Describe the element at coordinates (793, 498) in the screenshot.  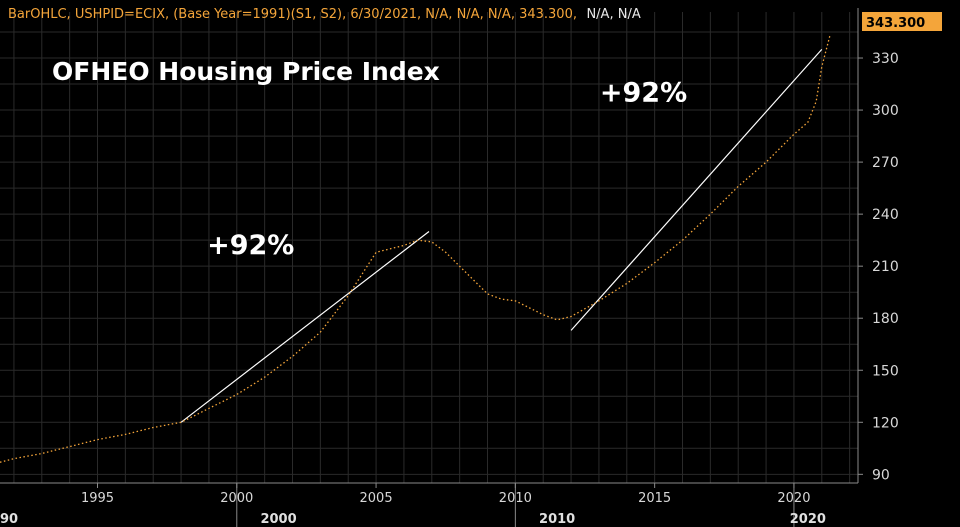
I see `x-tick-label: 2020` at that location.